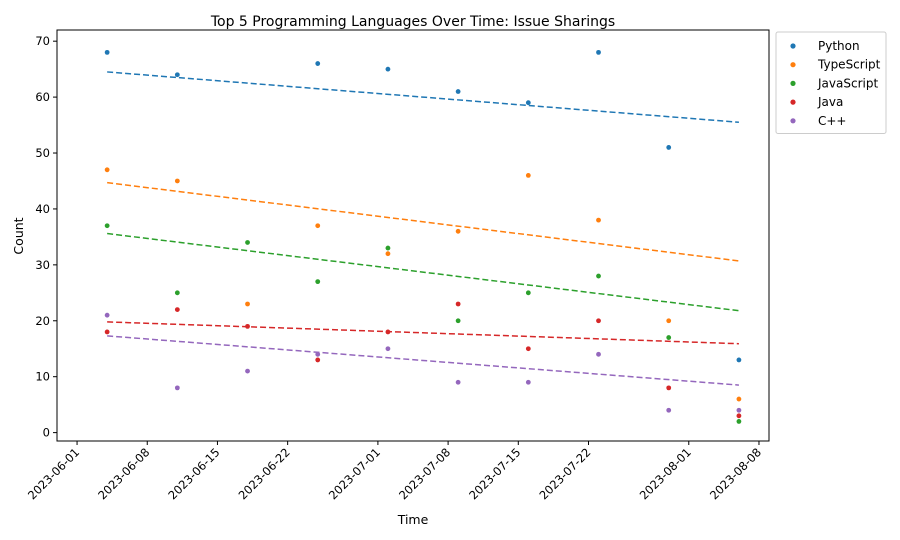 Image resolution: width=900 pixels, height=540 pixels. What do you see at coordinates (423, 272) in the screenshot?
I see `trend-line-javascript` at bounding box center [423, 272].